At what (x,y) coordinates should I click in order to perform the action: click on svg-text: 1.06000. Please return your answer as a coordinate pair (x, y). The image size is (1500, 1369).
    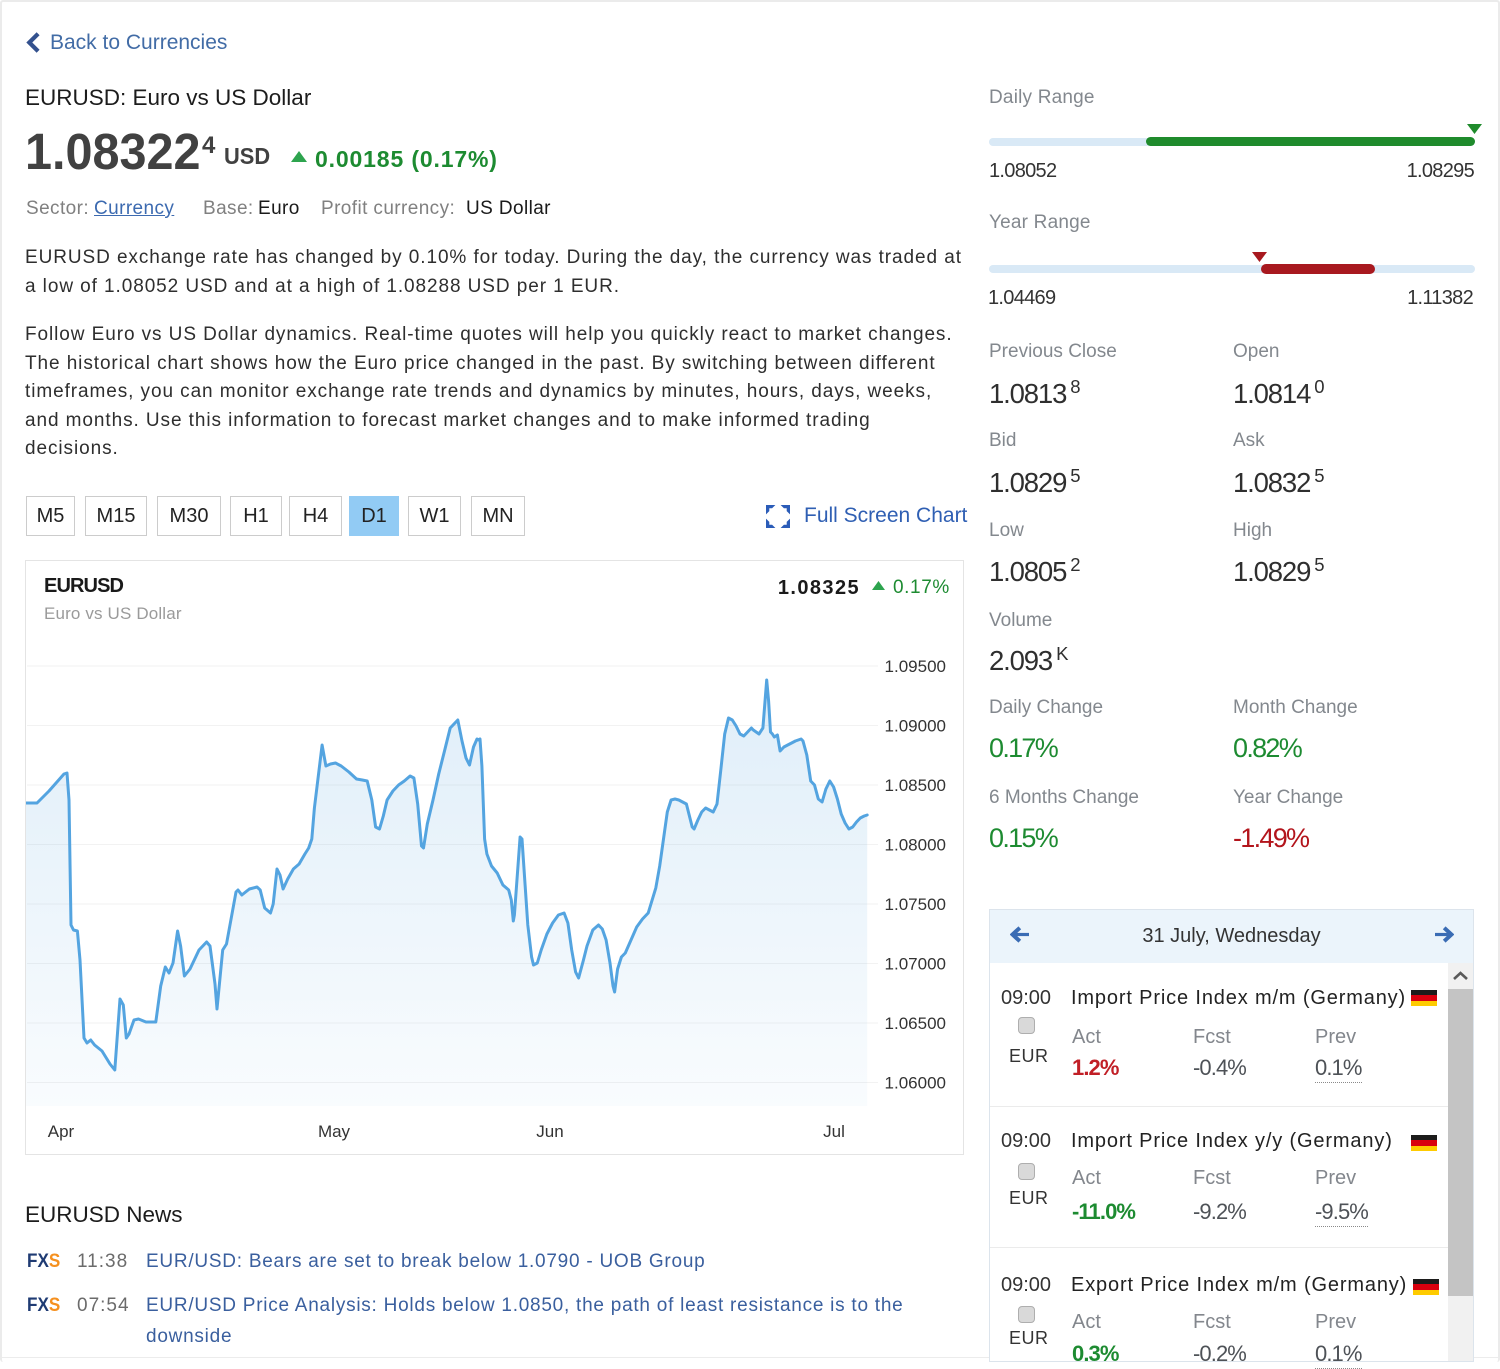
    Looking at the image, I should click on (915, 1083).